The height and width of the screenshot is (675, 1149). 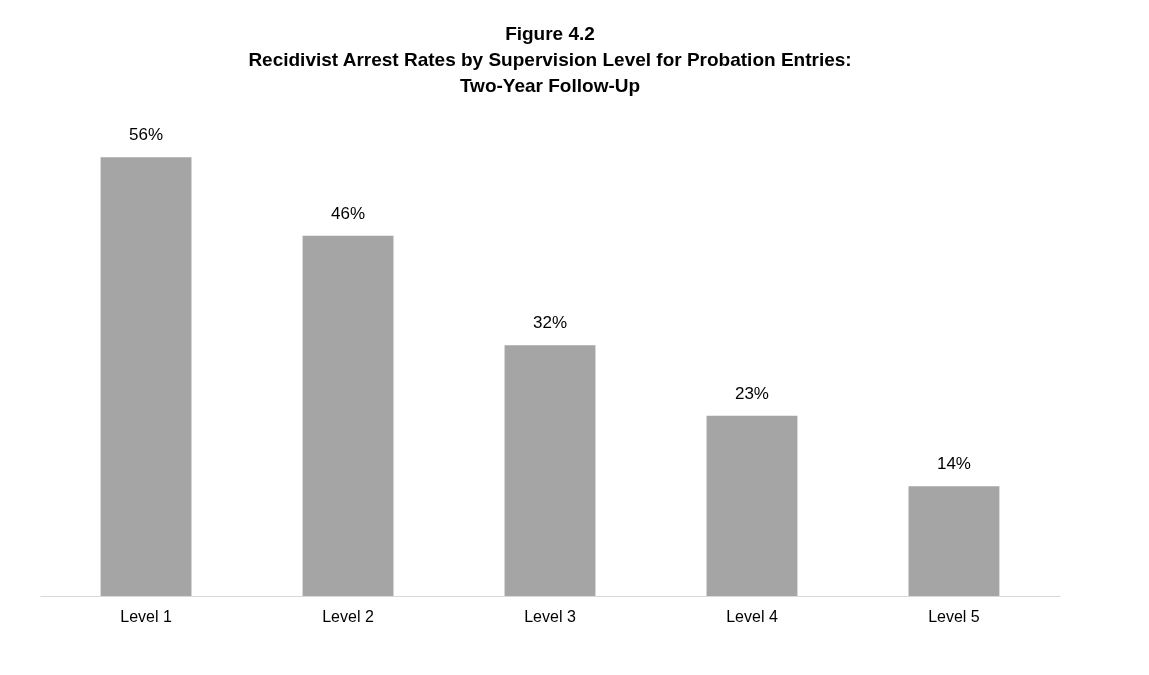 What do you see at coordinates (550, 72) in the screenshot?
I see `chart-subtitle: Recidivist Arrest Rates by Supervision Level for Probation Entries: Two-Year Follow-Up` at bounding box center [550, 72].